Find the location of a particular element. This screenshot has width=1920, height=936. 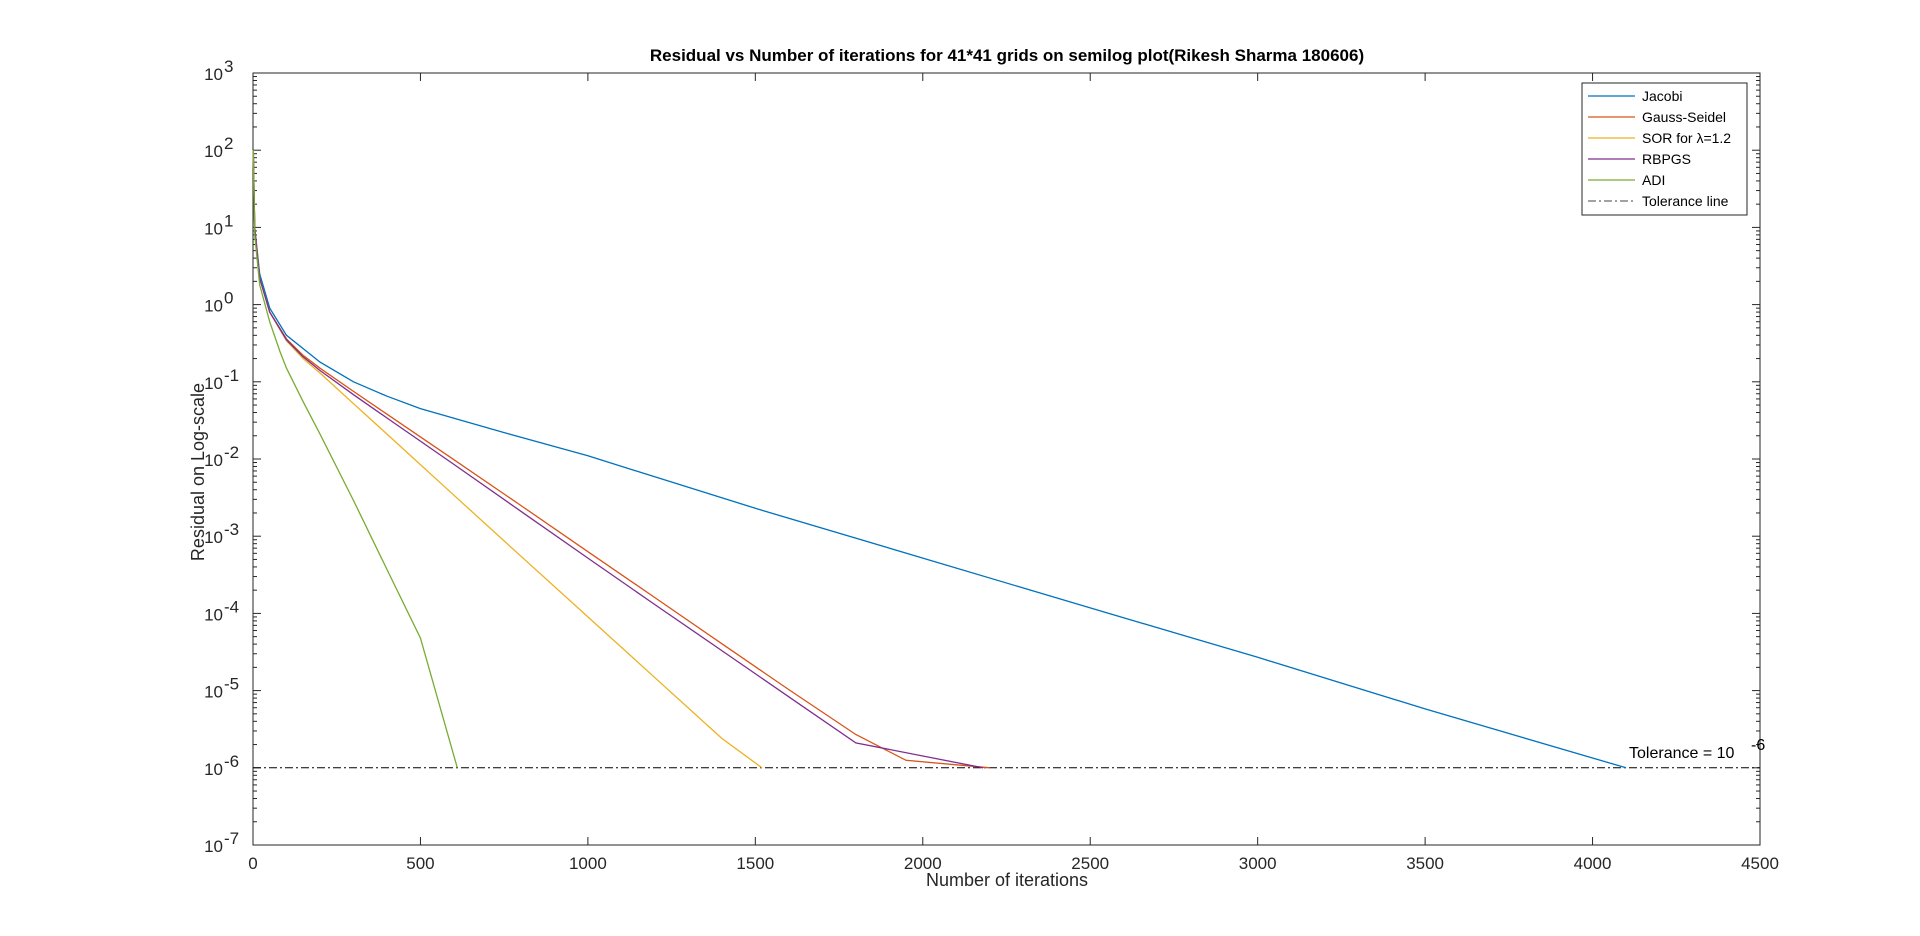

x-tick-label: 0 is located at coordinates (252, 863).